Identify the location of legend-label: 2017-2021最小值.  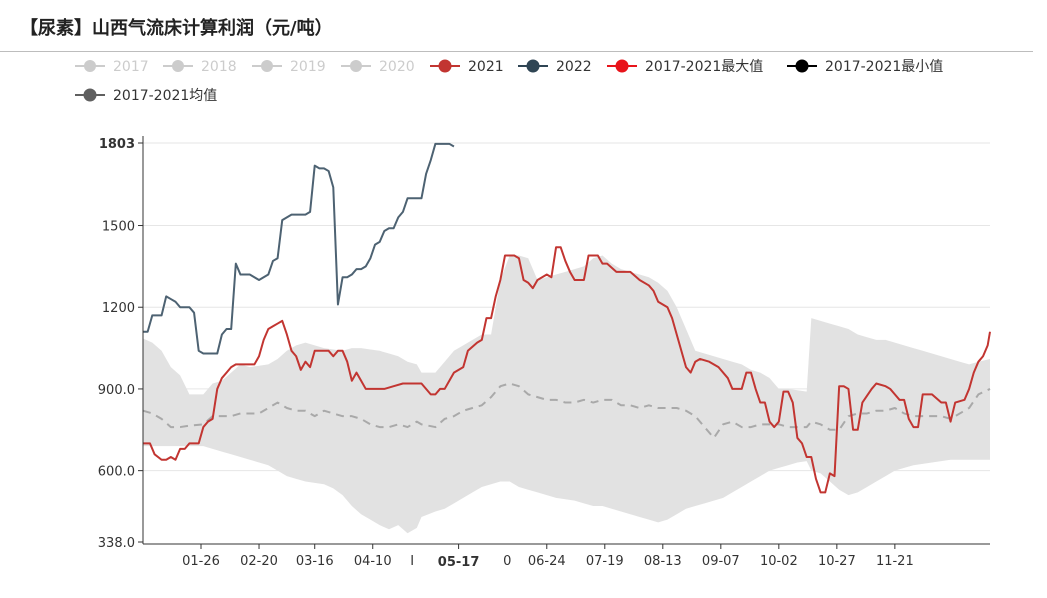
(884, 67).